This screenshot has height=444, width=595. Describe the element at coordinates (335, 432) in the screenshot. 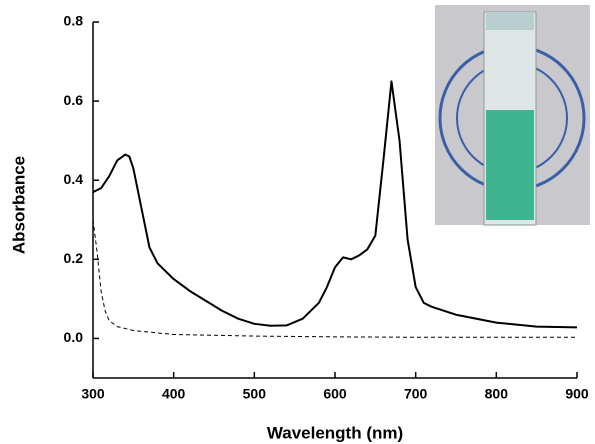

I see `x-axis-title: Wavelength (nm)` at that location.